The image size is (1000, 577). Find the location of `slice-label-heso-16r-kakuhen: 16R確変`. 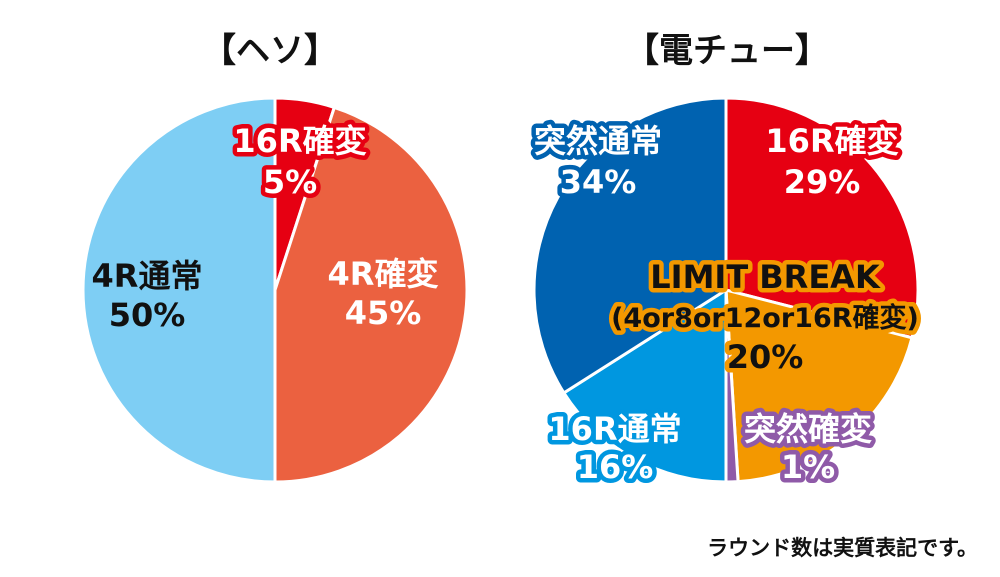

slice-label-heso-16r-kakuhen: 16R確変 is located at coordinates (299, 141).